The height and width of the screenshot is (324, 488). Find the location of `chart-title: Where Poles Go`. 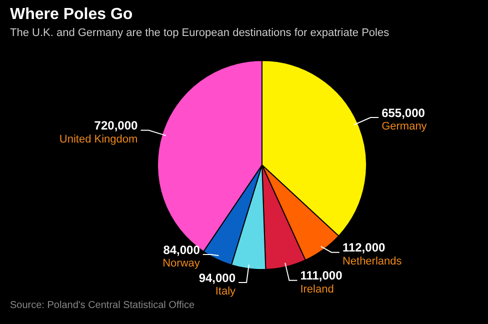

chart-title: Where Poles Go is located at coordinates (71, 15).